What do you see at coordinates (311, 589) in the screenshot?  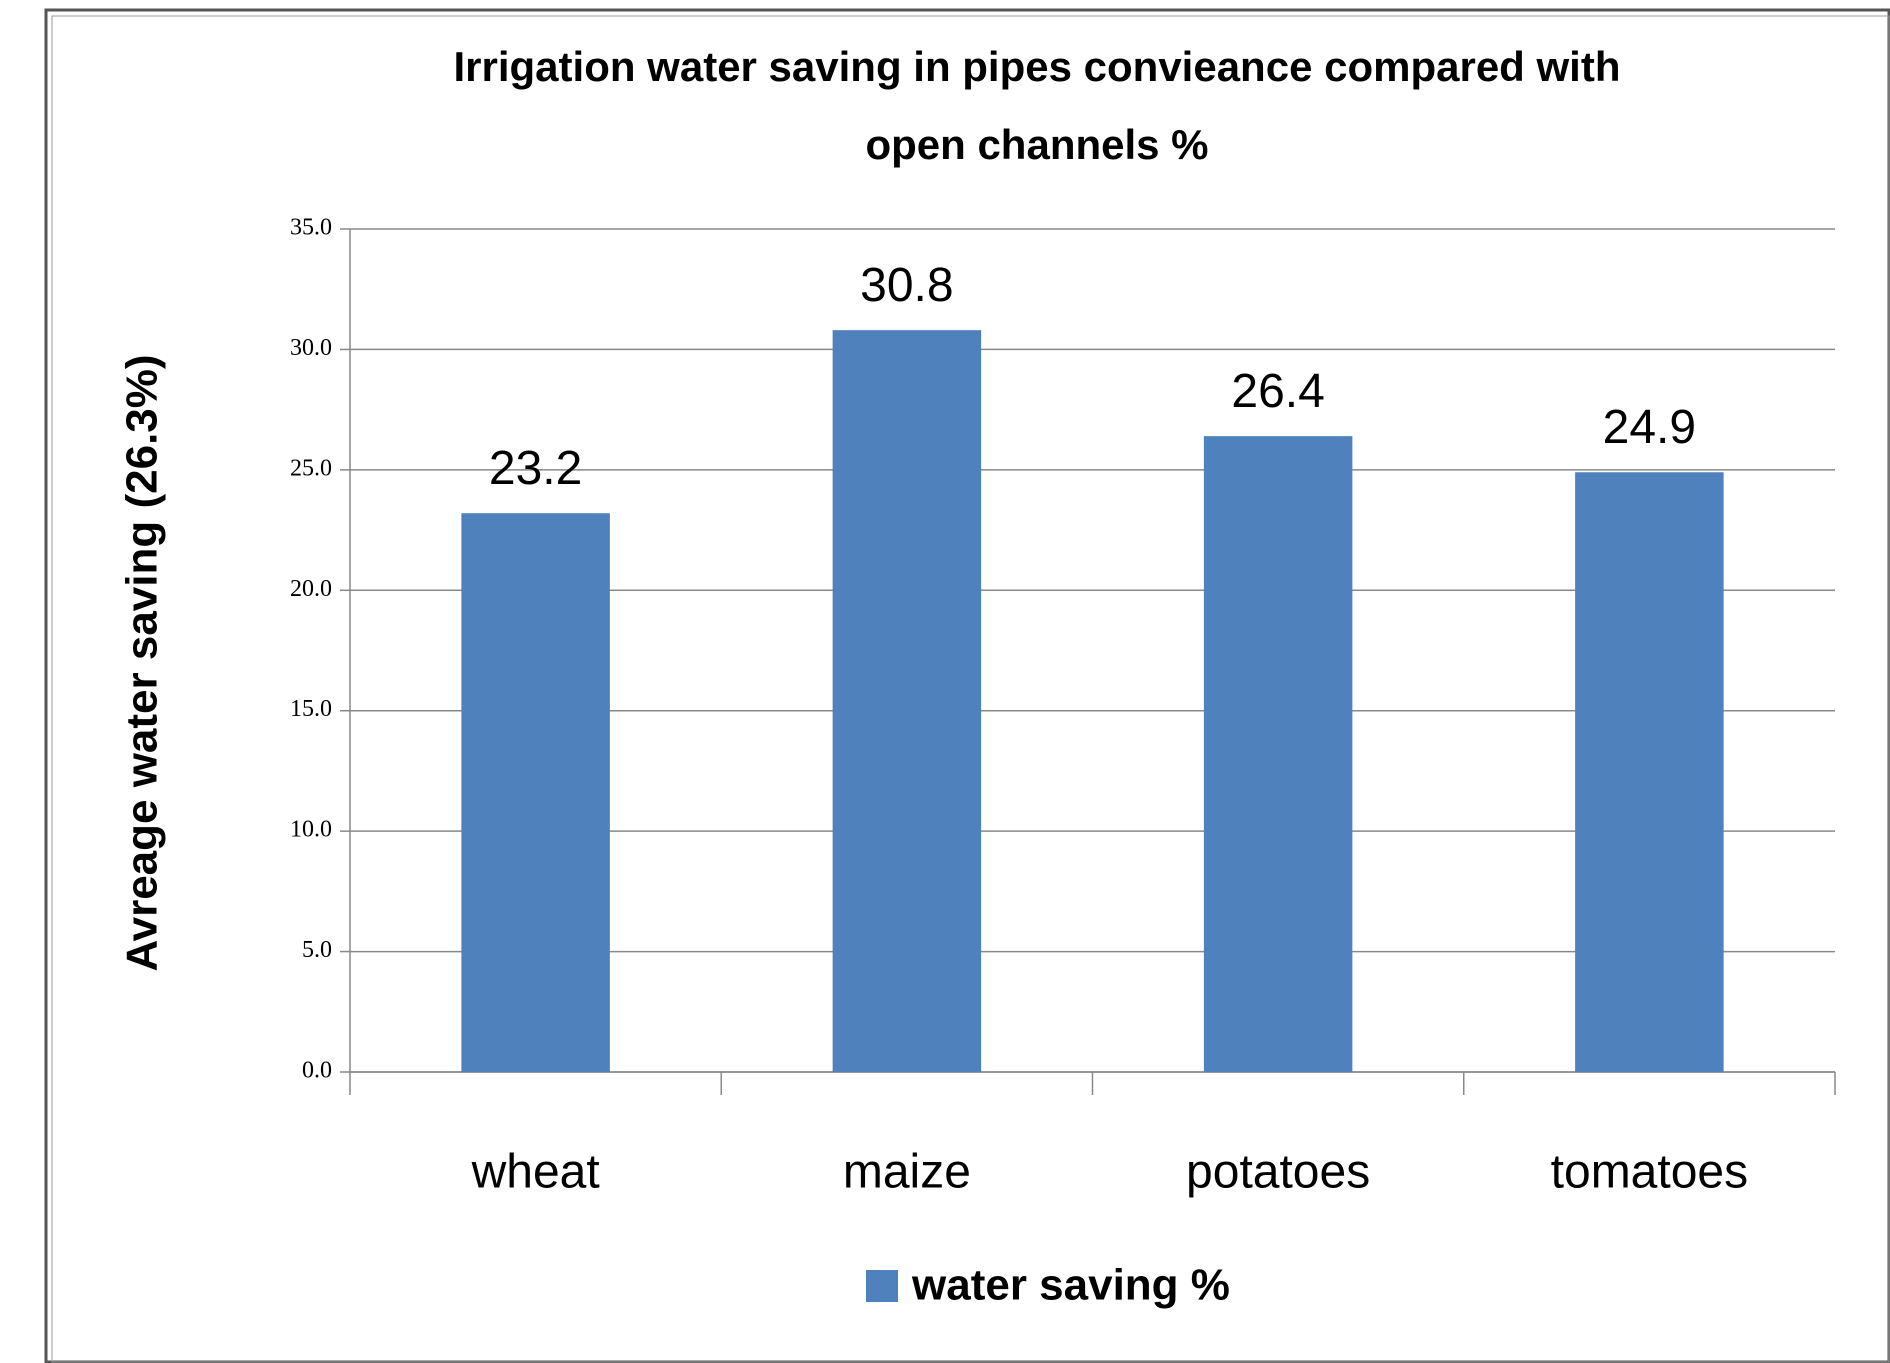 I see `y-tick-label: 20.0` at bounding box center [311, 589].